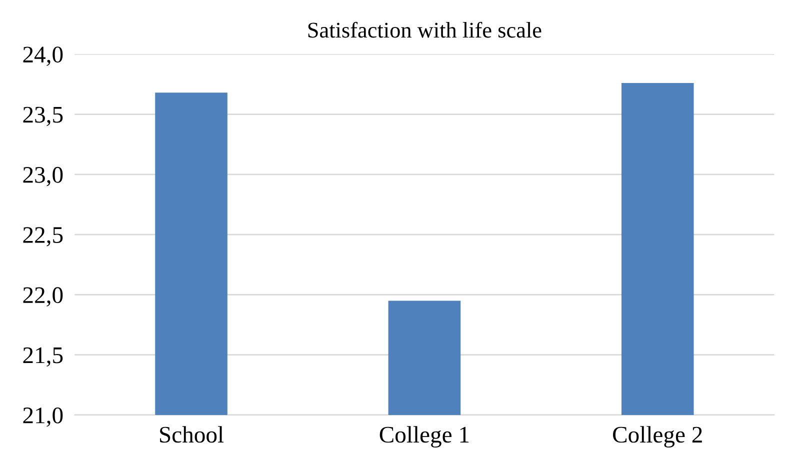 The image size is (786, 455). I want to click on x-tick-label: School, so click(192, 434).